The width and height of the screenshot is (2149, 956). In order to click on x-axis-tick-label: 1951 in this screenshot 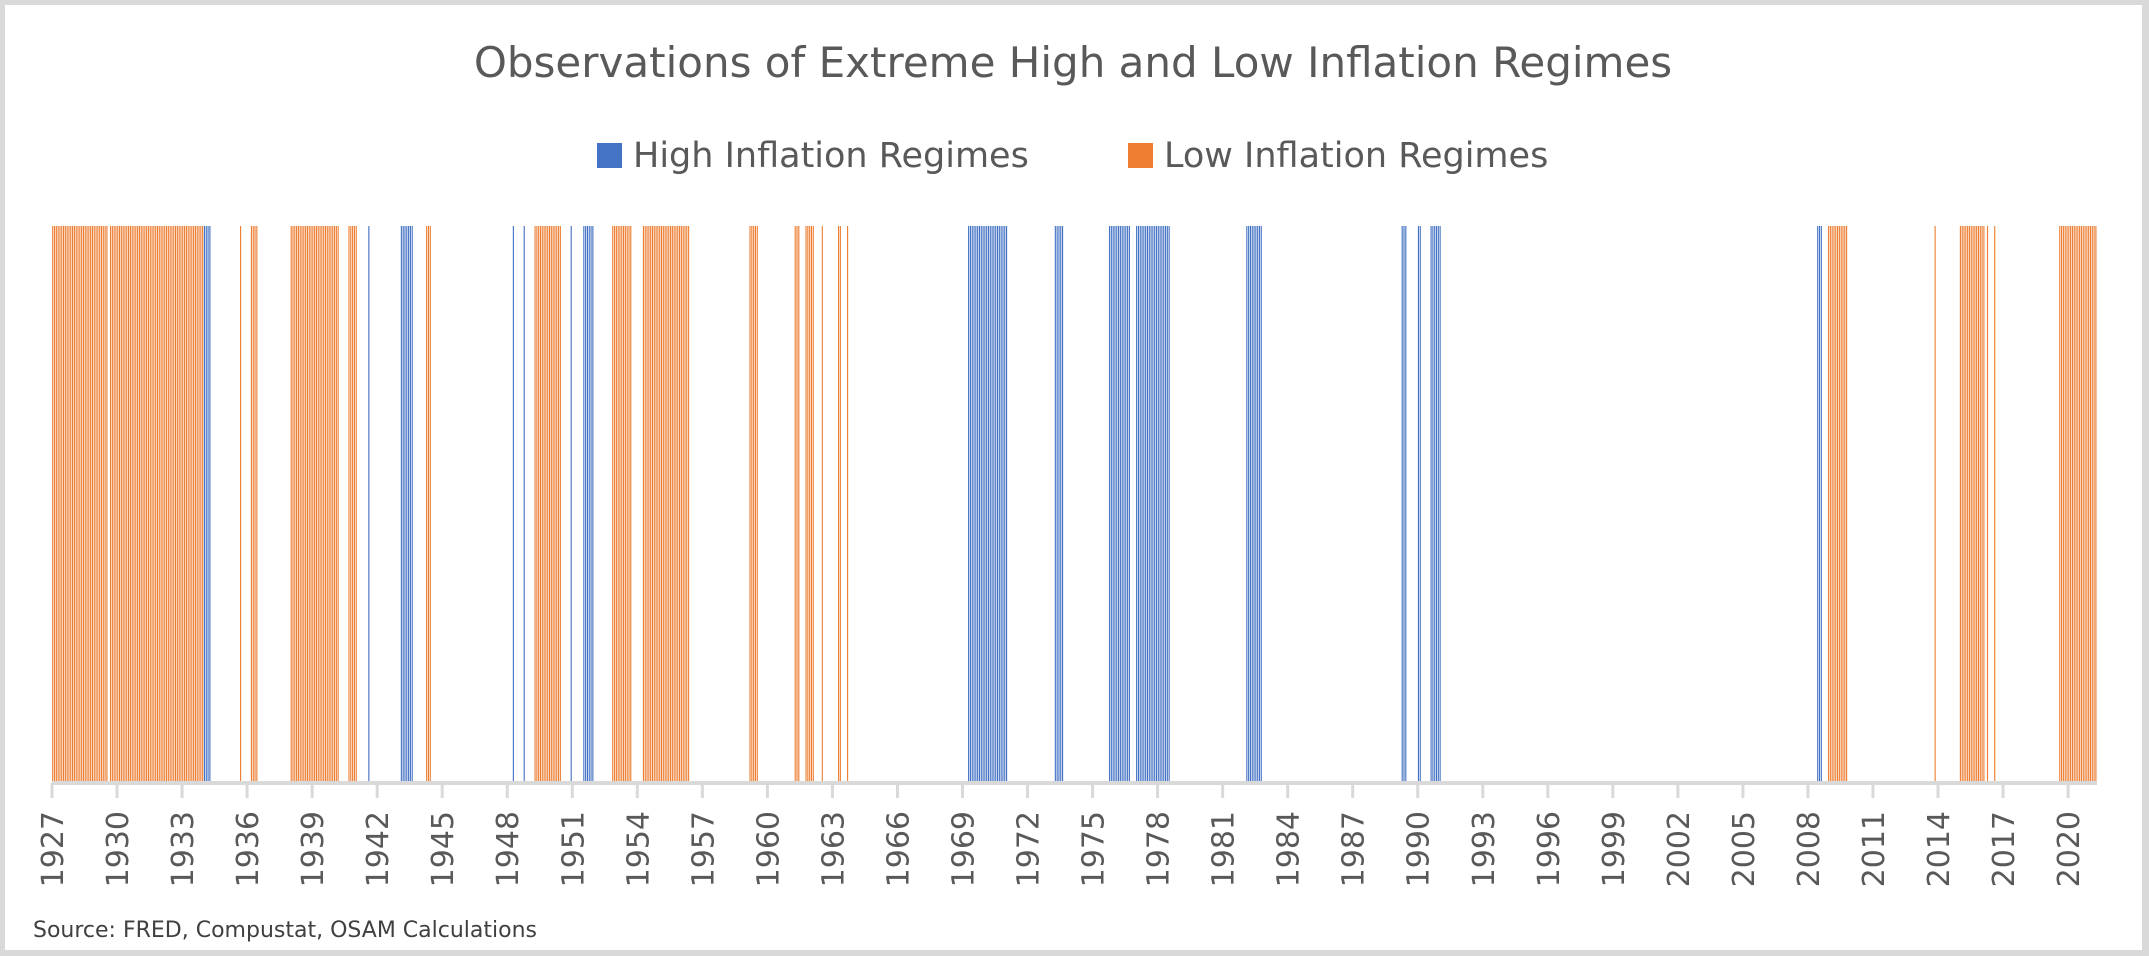, I will do `click(573, 849)`.